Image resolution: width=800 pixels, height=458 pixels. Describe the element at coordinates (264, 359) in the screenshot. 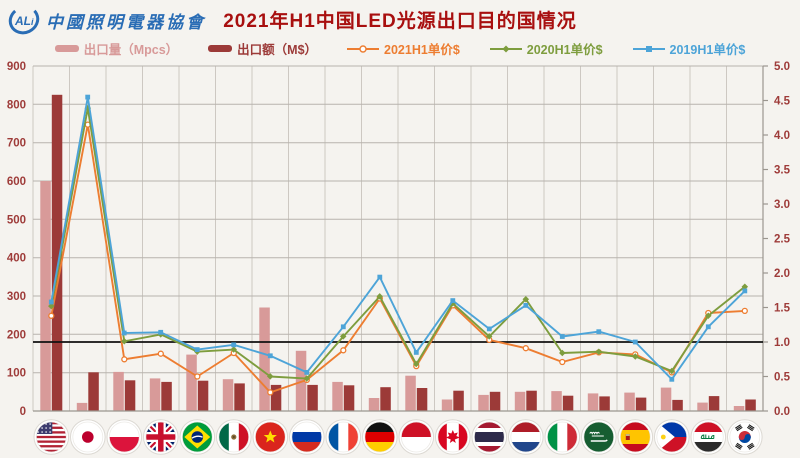

I see `bar-vn-s0` at that location.